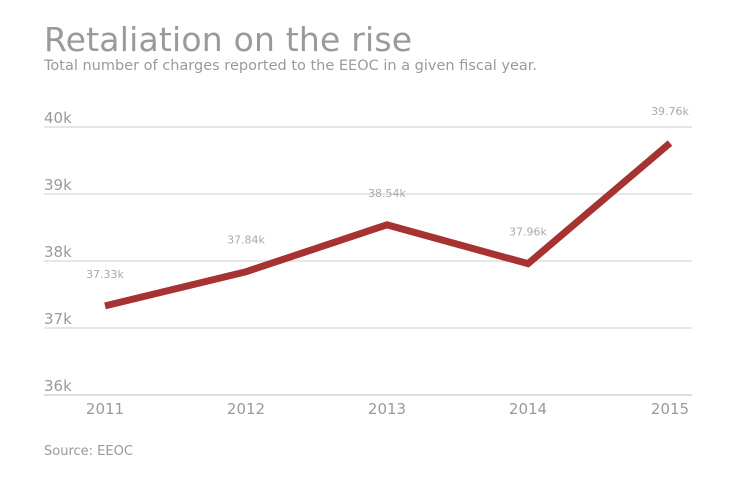  What do you see at coordinates (88, 451) in the screenshot?
I see `chart-source: Source: EEOC` at bounding box center [88, 451].